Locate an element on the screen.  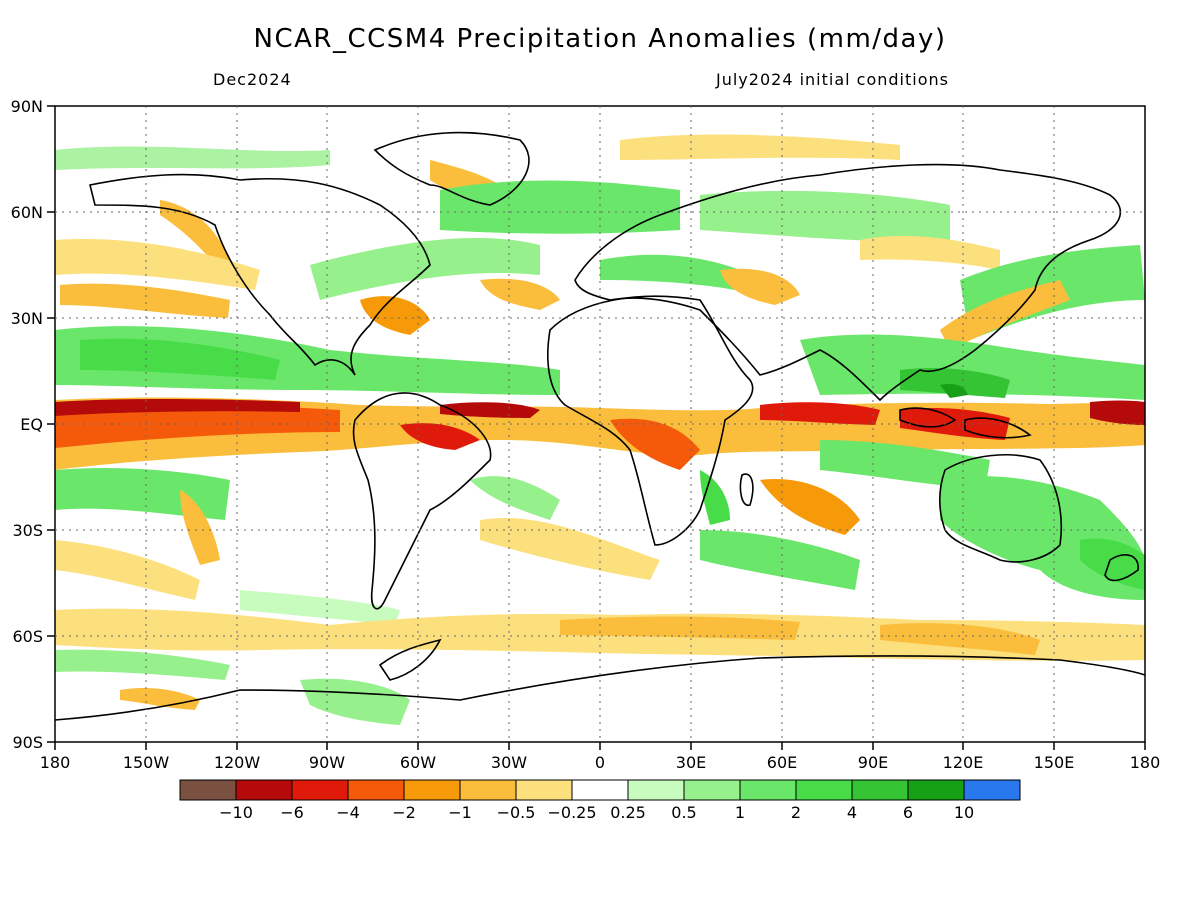
lon-label: 120W is located at coordinates (237, 762).